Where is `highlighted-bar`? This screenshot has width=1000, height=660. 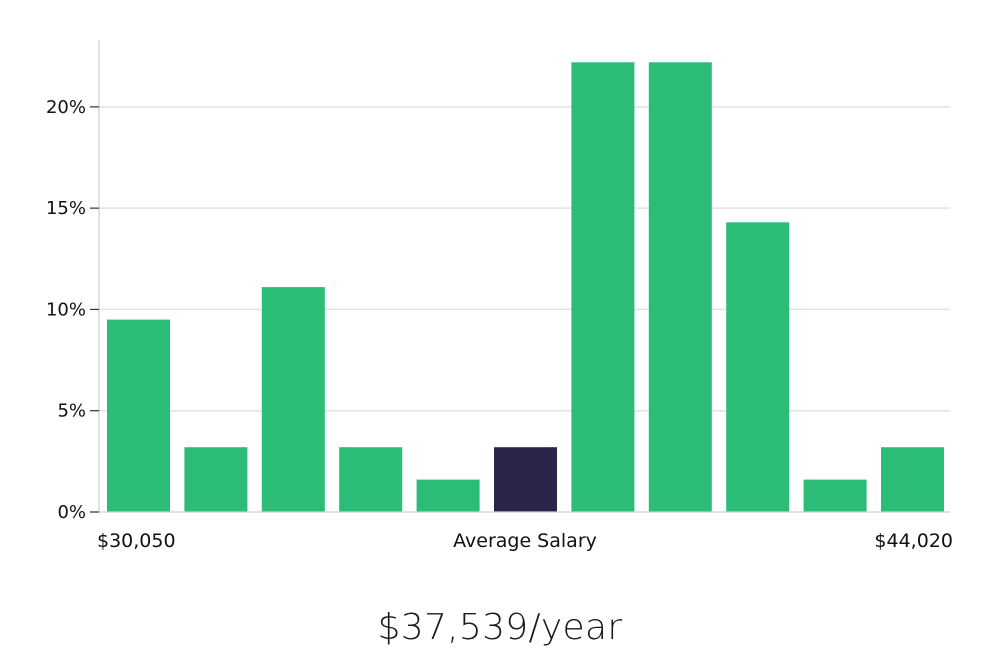 highlighted-bar is located at coordinates (525, 479).